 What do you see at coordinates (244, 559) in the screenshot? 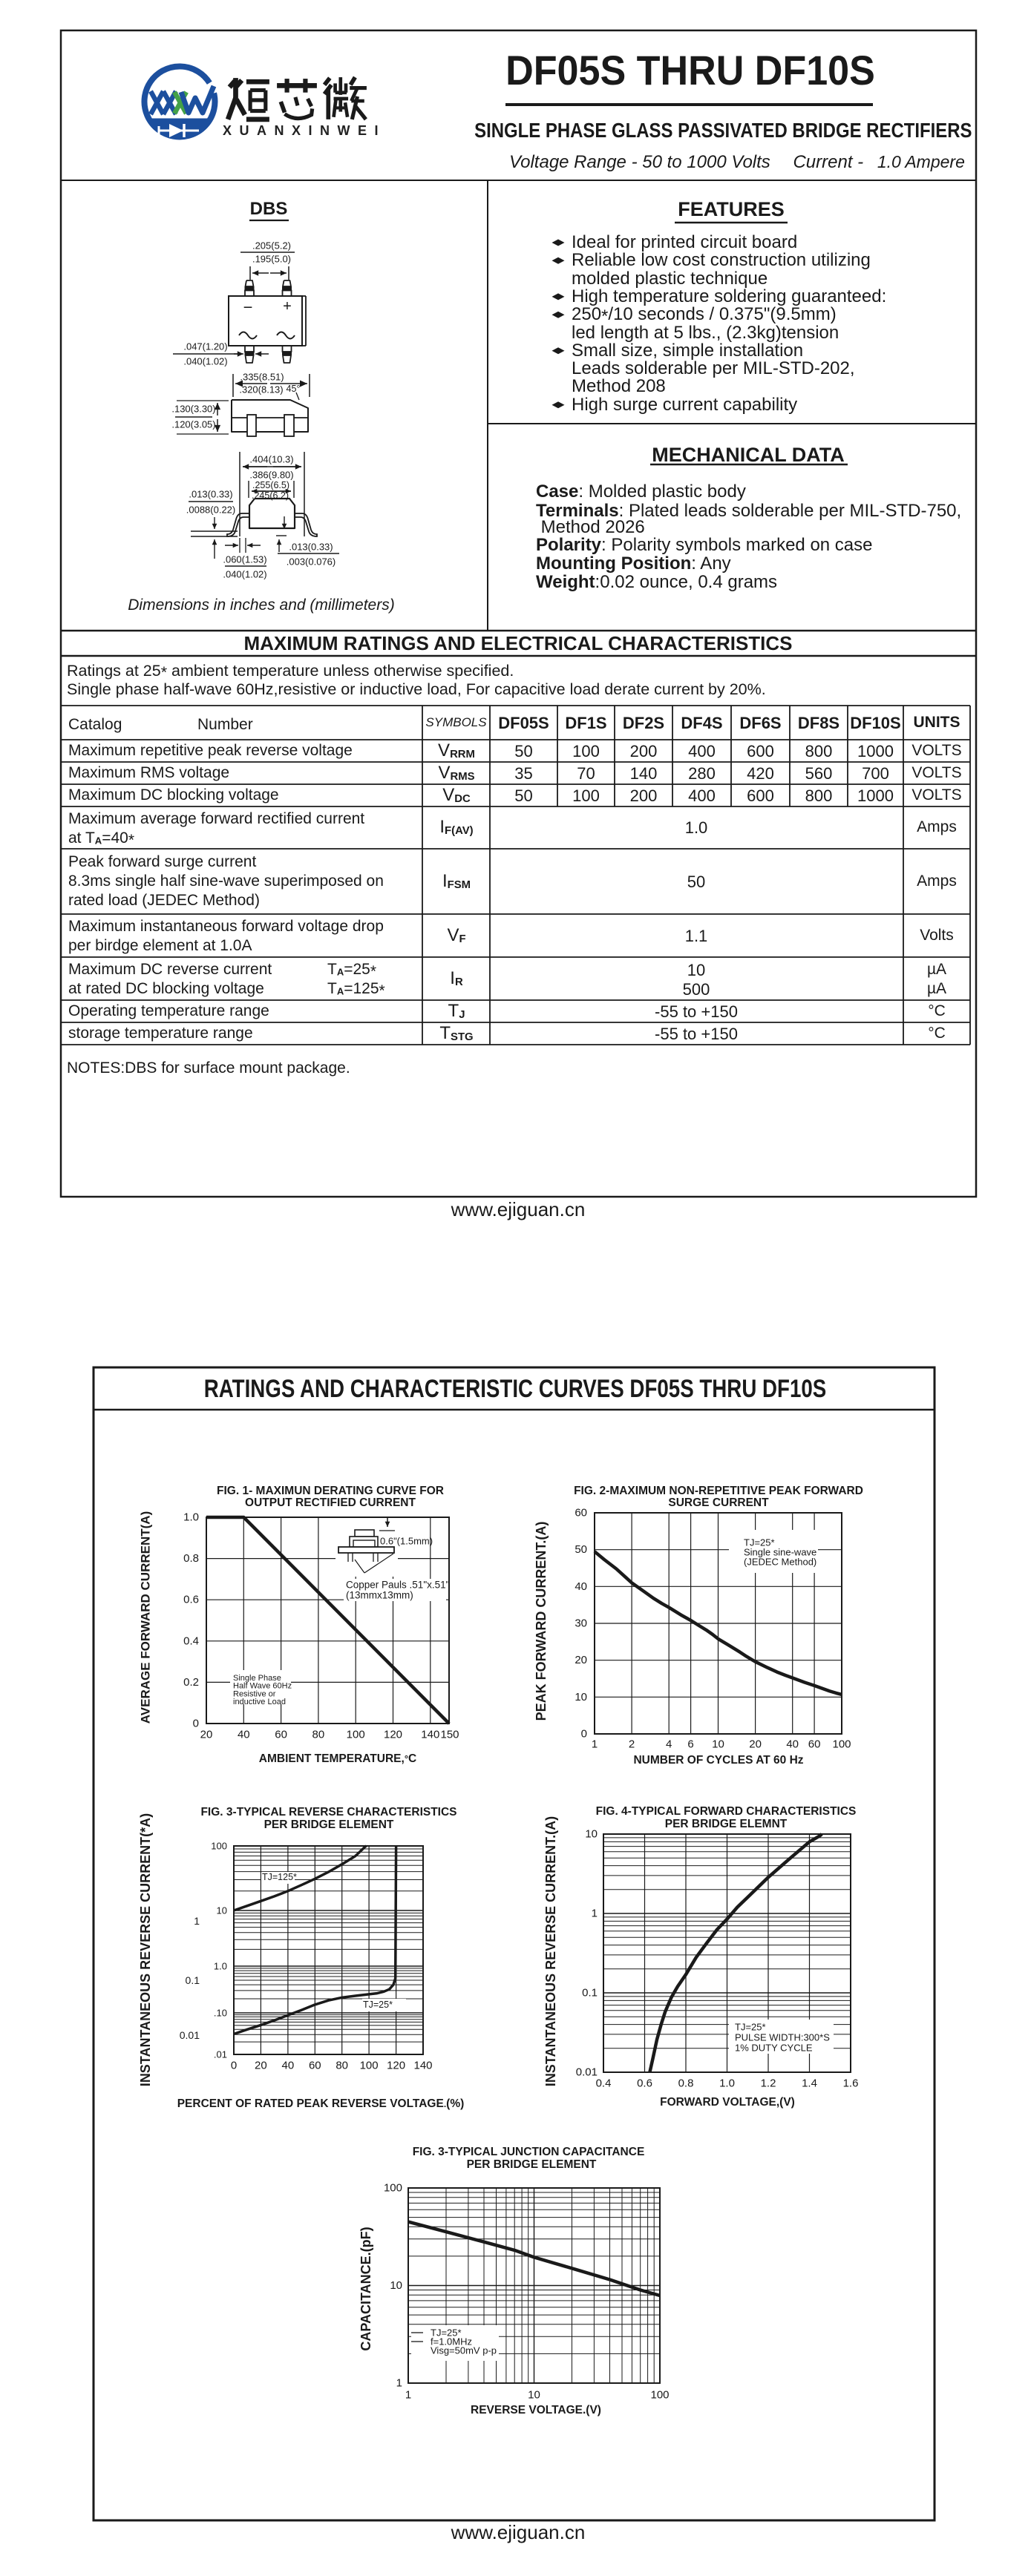
I see `svg-text: .060(1.53)` at bounding box center [244, 559].